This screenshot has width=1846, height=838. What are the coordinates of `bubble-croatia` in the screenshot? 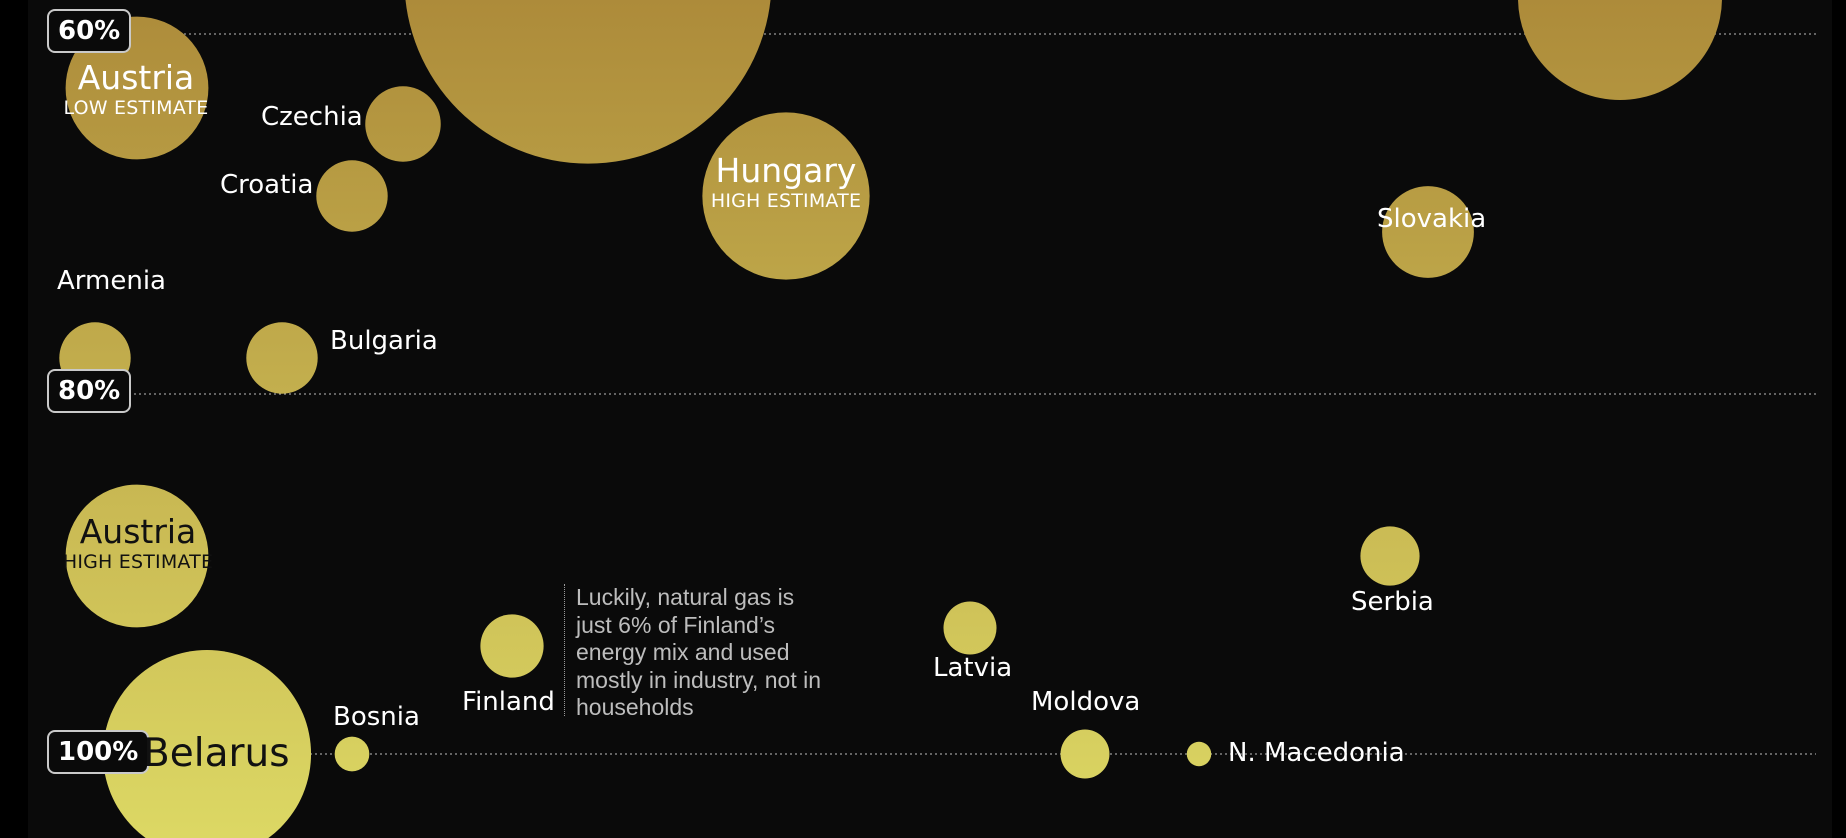 It's located at (352, 196).